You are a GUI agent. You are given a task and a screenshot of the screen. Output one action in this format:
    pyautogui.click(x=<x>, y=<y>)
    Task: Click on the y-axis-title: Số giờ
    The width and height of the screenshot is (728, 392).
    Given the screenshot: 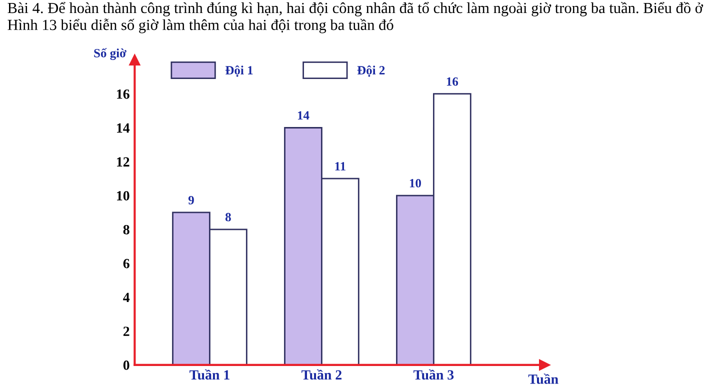 What is the action you would take?
    pyautogui.click(x=110, y=54)
    